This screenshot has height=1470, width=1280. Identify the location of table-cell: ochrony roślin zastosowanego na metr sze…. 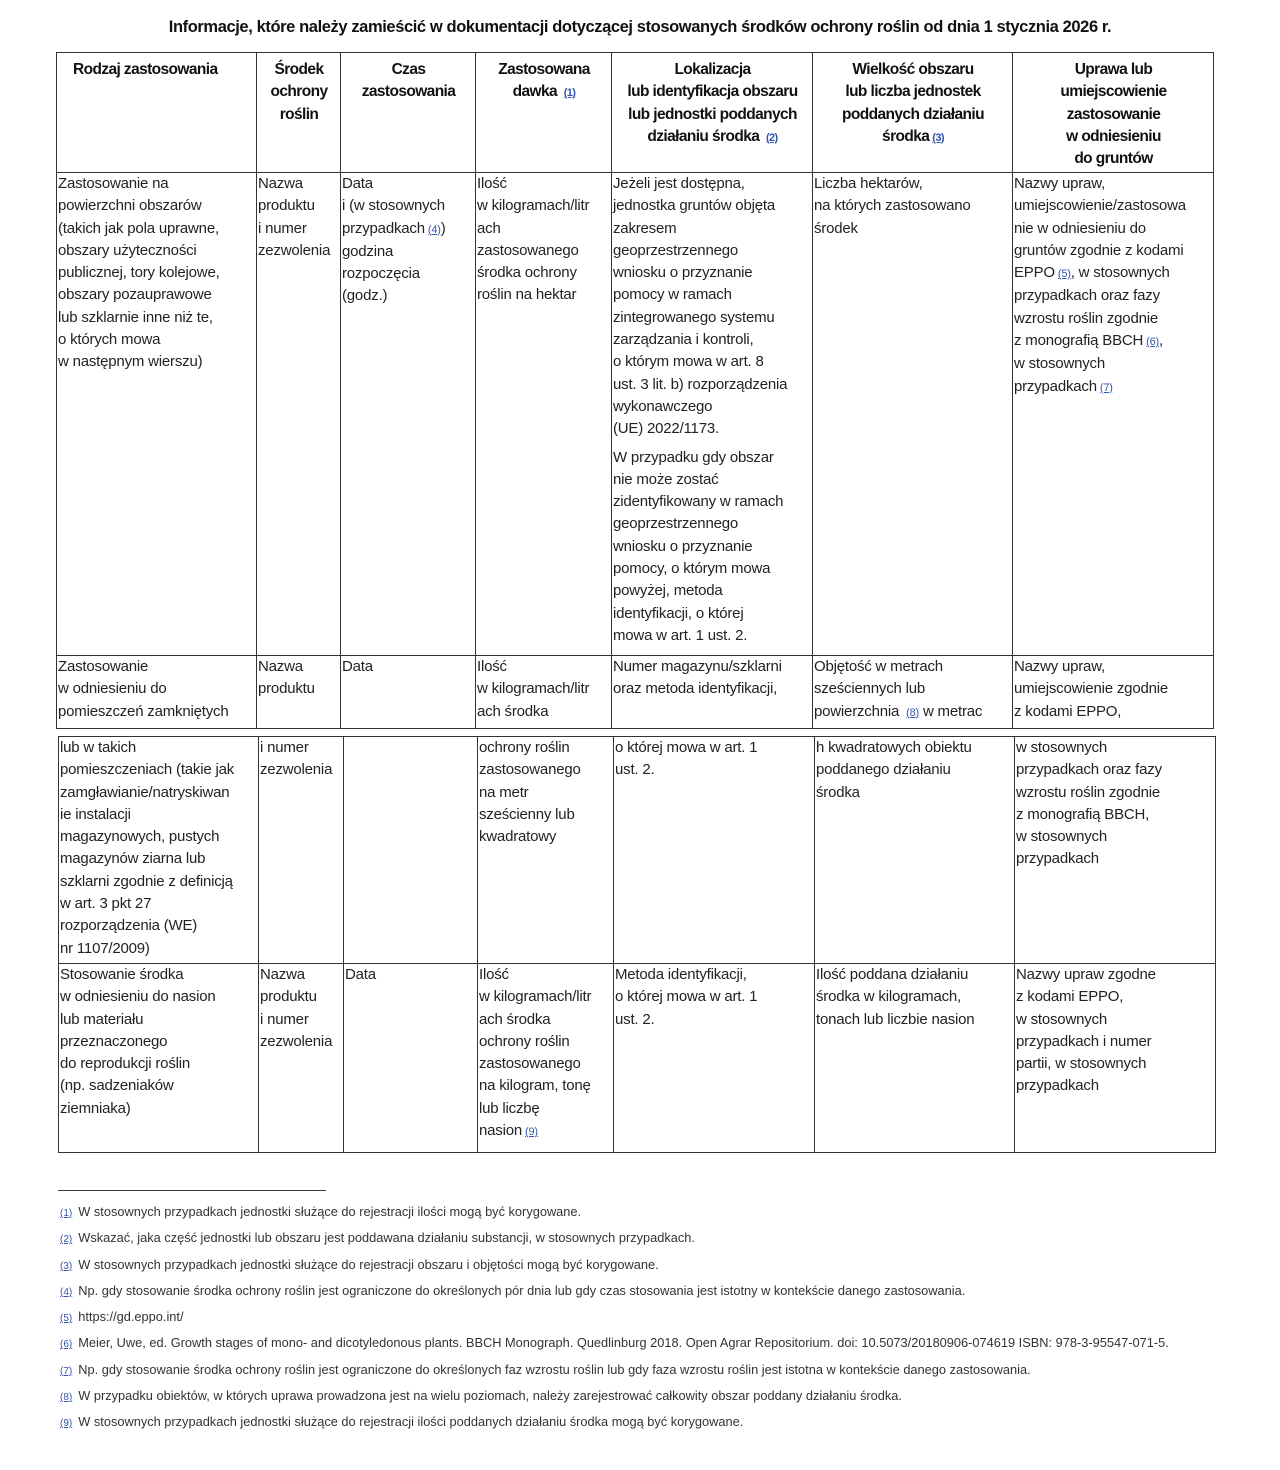
(545, 850).